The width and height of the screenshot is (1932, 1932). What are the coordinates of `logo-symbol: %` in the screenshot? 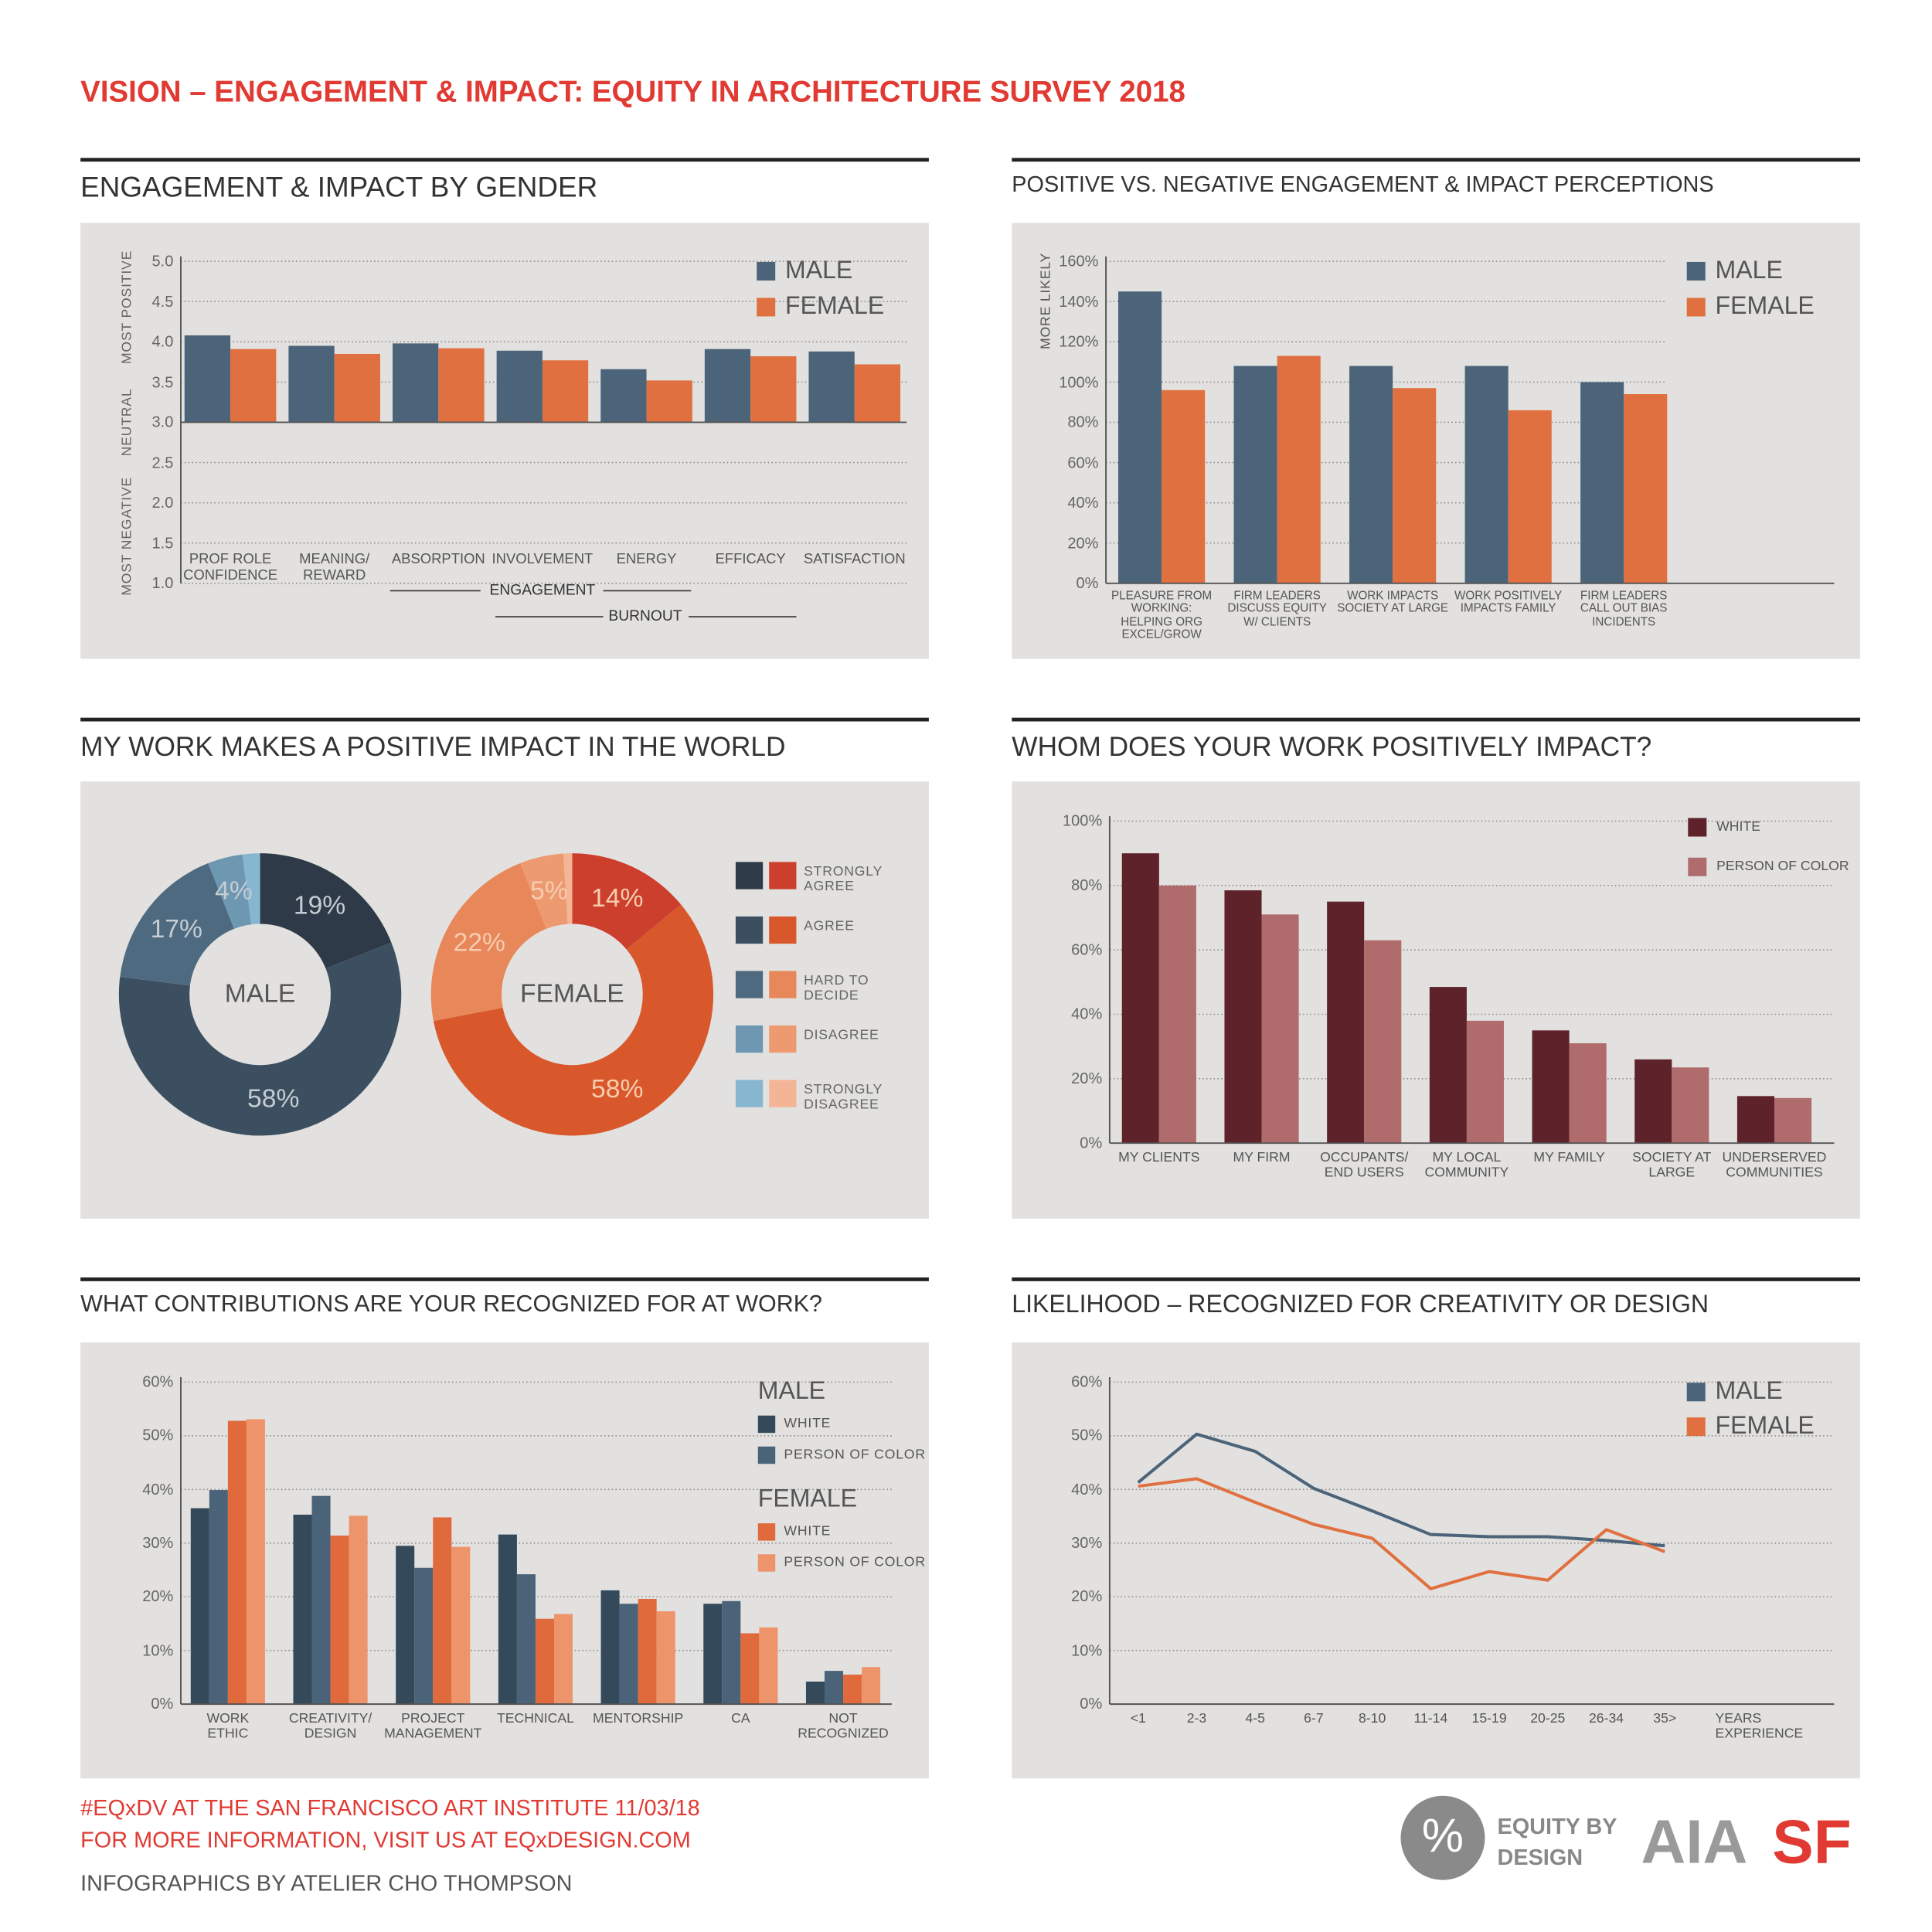 It's located at (1442, 1837).